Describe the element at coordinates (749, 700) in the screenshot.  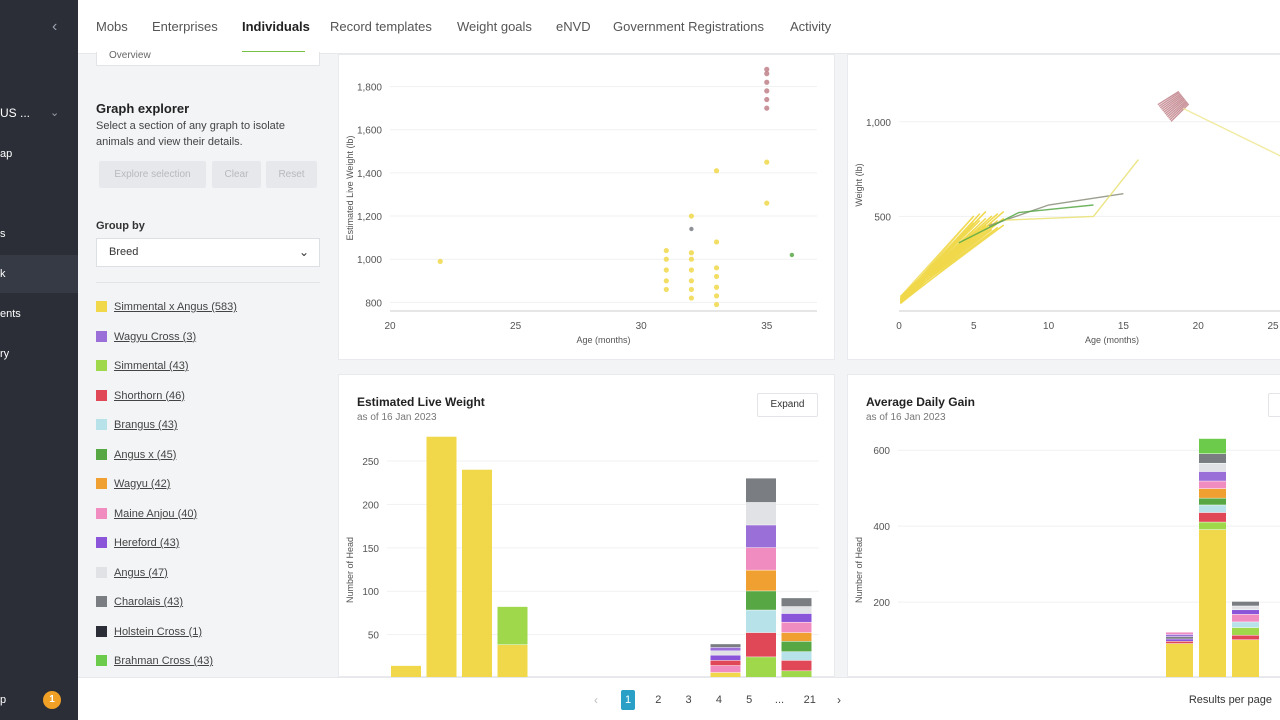
I see `page-number: 5` at that location.